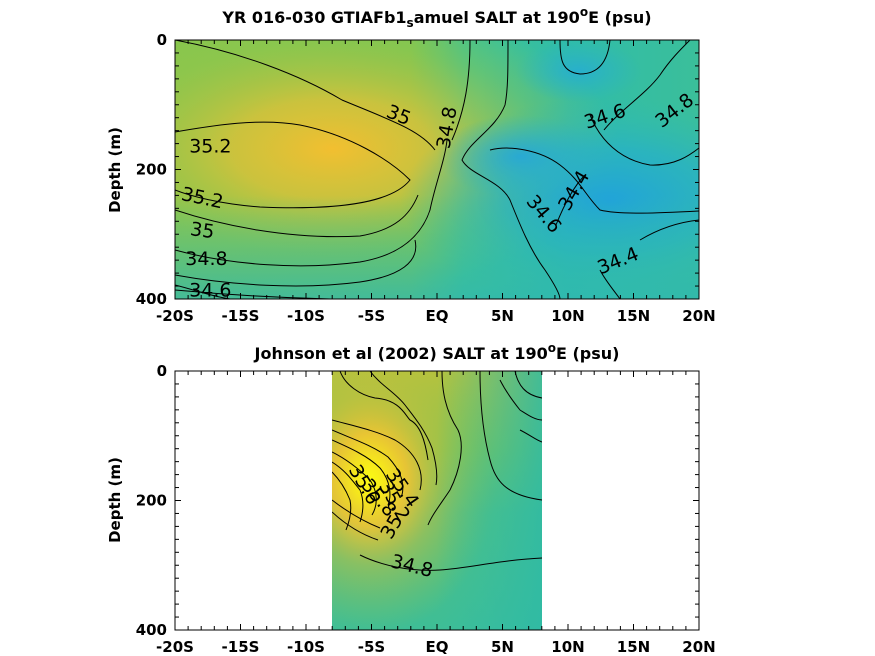 This screenshot has height=656, width=875. Describe the element at coordinates (115, 500) in the screenshot. I see `bottom-ylabel: Depth (m)` at that location.